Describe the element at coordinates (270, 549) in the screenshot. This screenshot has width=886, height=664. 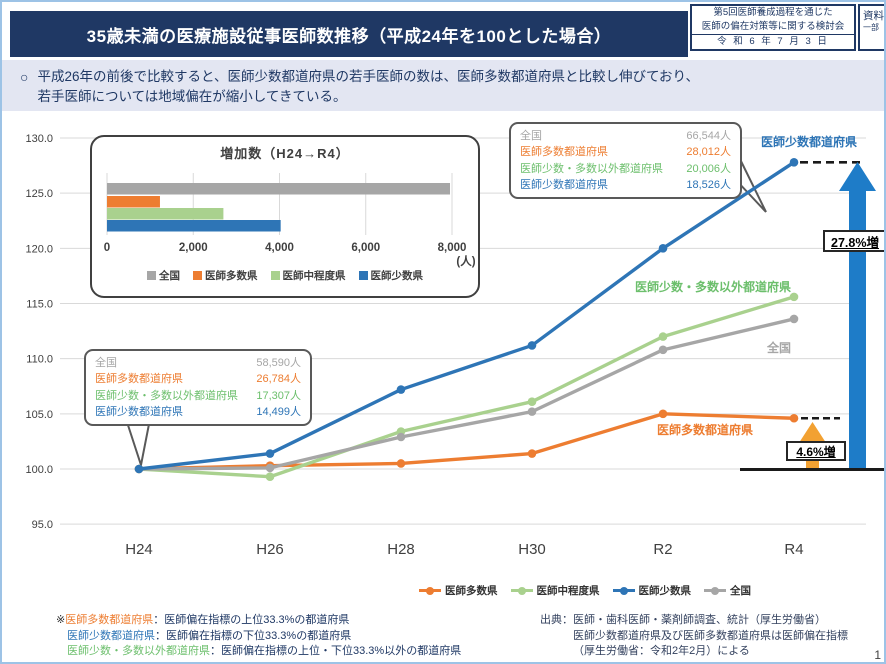
I see `svg-text: H26` at that location.